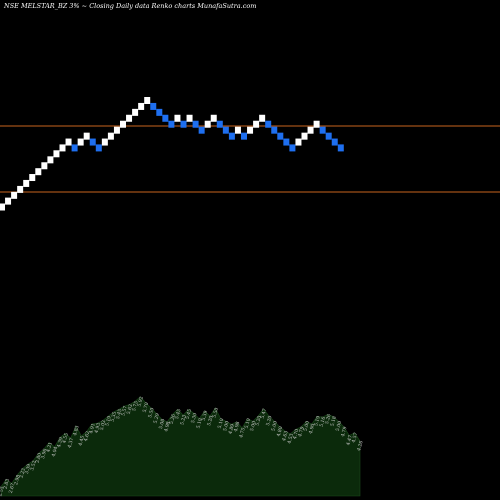 The image size is (500, 500). What do you see at coordinates (60, 443) in the screenshot?
I see `volume-label: 4.39` at bounding box center [60, 443].